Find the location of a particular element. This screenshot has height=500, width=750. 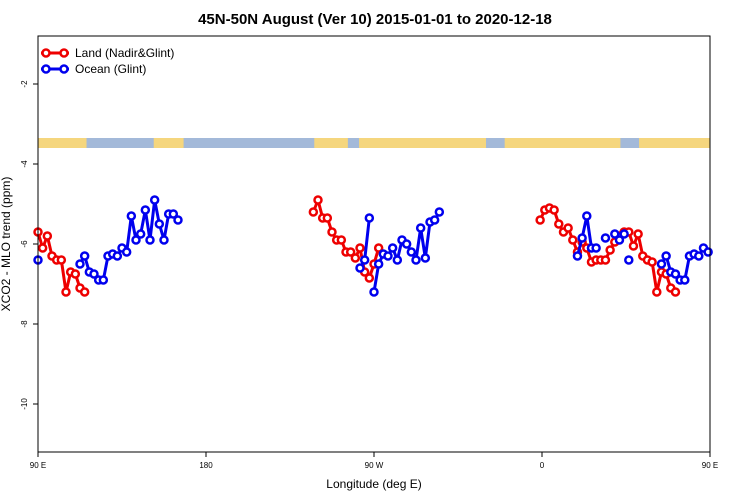

y-tick-label: -6 is located at coordinates (24, 244).